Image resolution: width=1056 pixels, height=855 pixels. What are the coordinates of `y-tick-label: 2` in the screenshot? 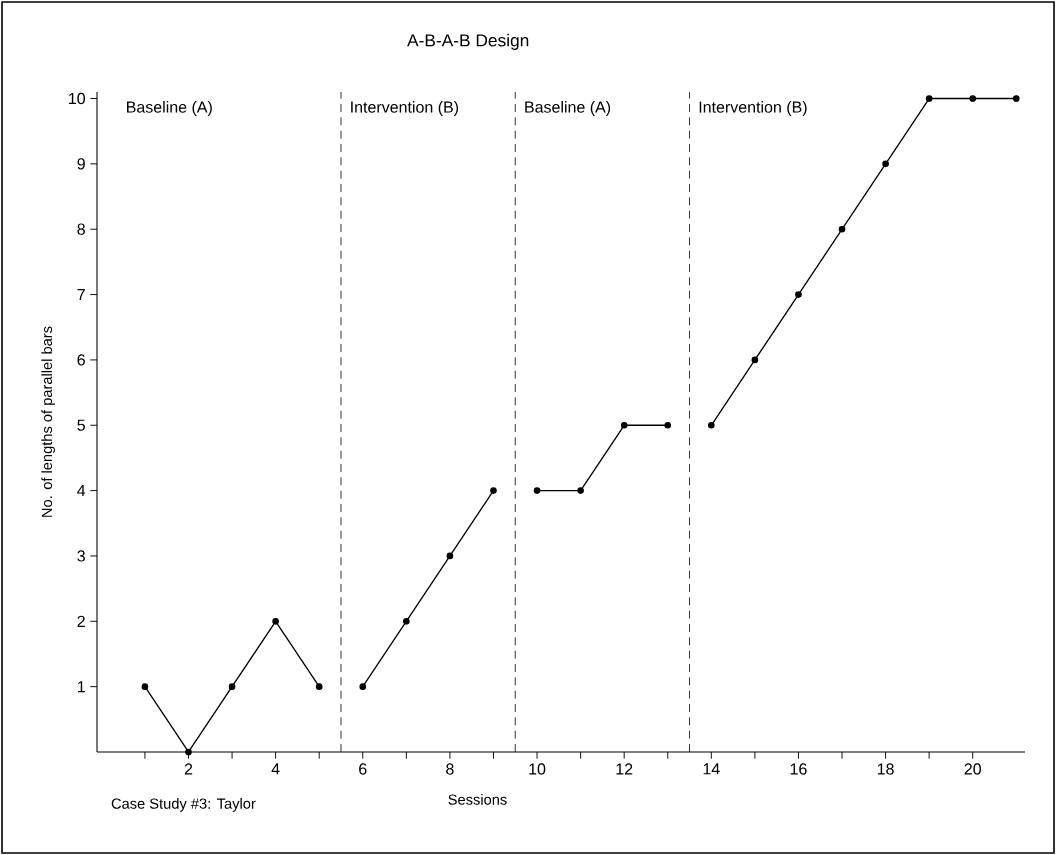 It's located at (81, 621).